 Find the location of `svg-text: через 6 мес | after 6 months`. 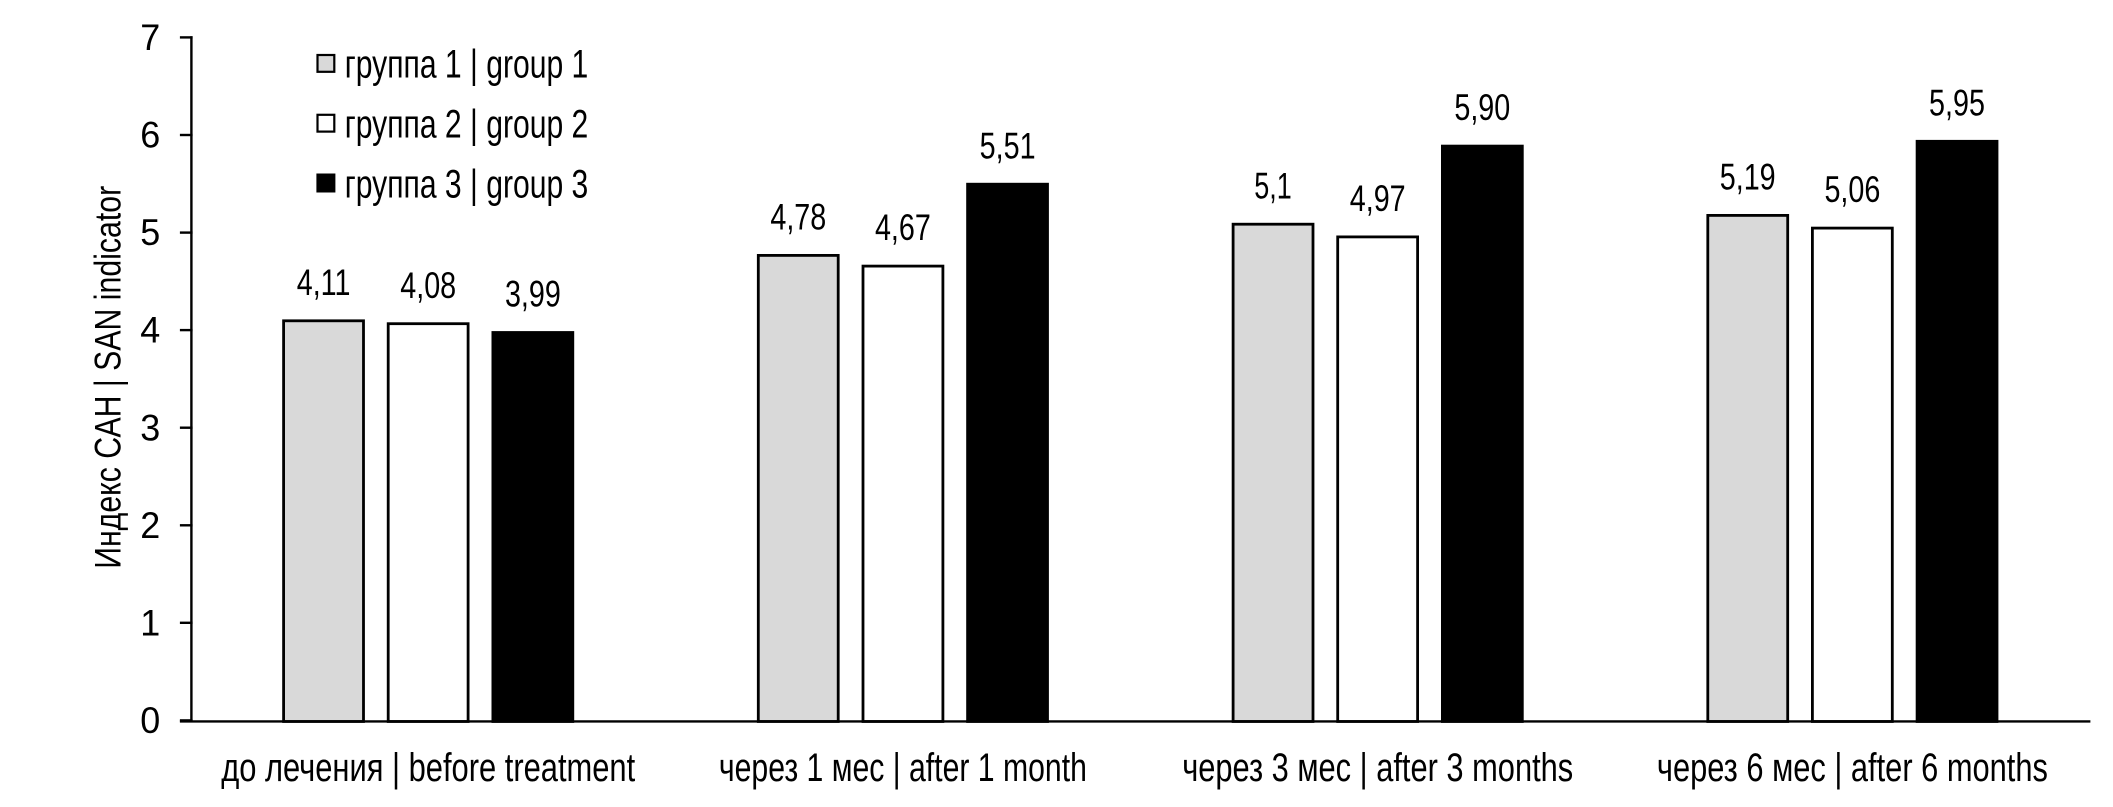

svg-text: через 6 мес | after 6 months is located at coordinates (1852, 768).